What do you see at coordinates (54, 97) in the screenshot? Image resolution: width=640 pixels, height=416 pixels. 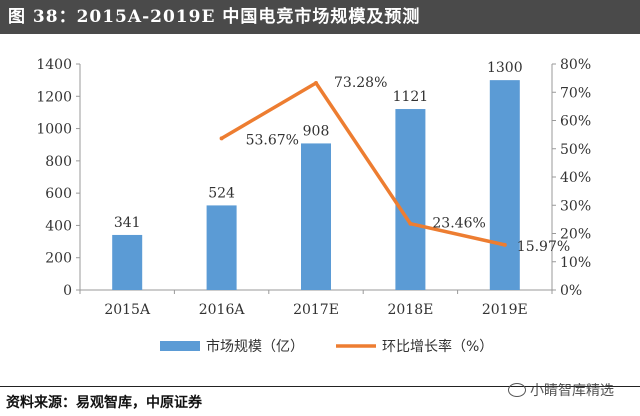 I see `y-left-tick-label: 1200` at bounding box center [54, 97].